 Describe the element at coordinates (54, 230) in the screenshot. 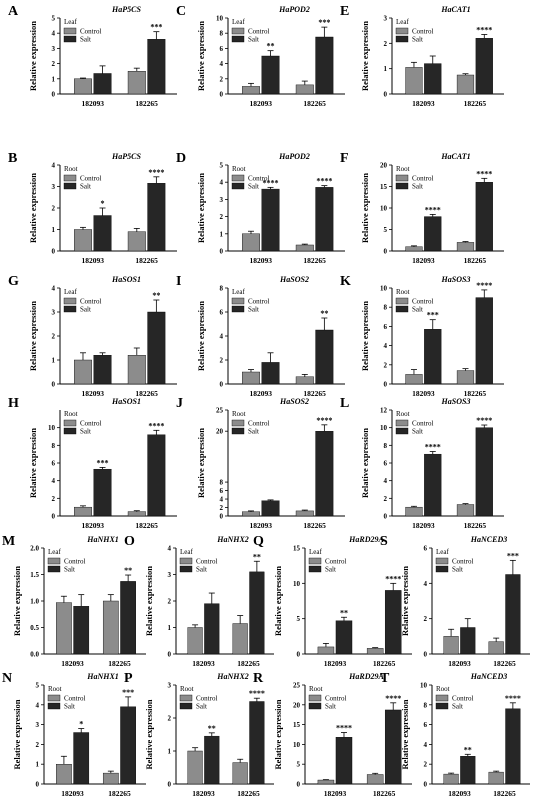

I see `y-tick-label: 1` at that location.